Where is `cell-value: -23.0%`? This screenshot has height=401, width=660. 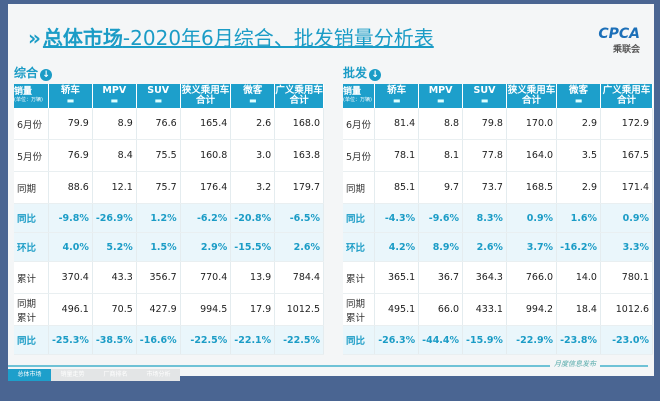 cell-value: -23.0% is located at coordinates (627, 340).